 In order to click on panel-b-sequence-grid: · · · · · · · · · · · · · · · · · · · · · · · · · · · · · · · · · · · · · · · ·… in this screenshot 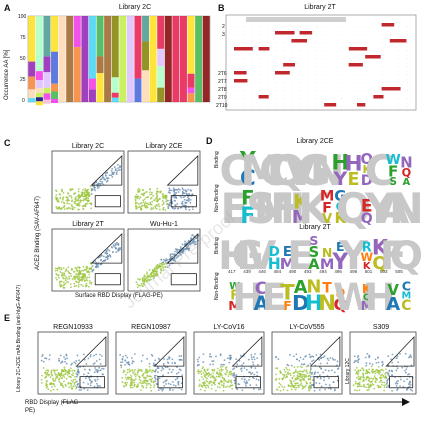, I will do `click(321, 62)`.